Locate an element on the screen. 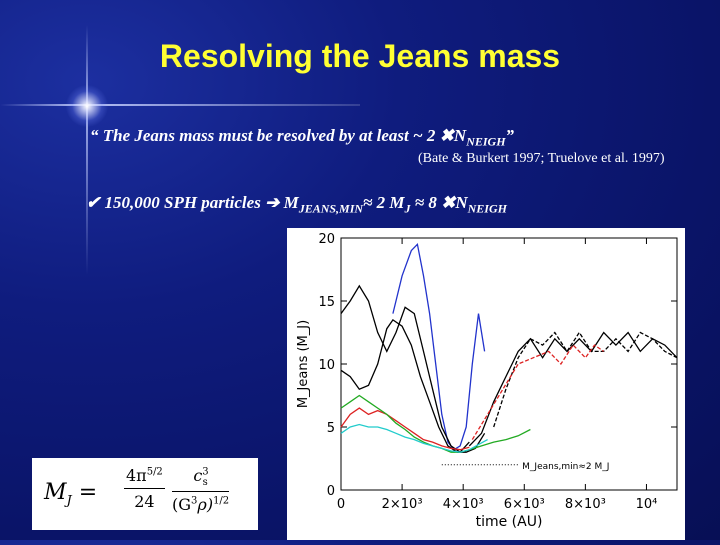 The image size is (720, 545). den-exp: 1/2 is located at coordinates (221, 501).